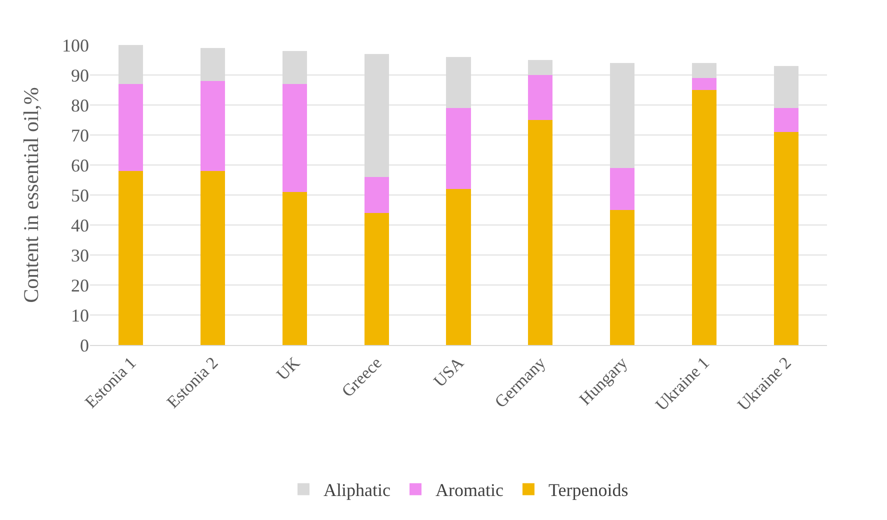 The image size is (887, 520). What do you see at coordinates (80, 285) in the screenshot?
I see `y-tick-label: 20` at bounding box center [80, 285].